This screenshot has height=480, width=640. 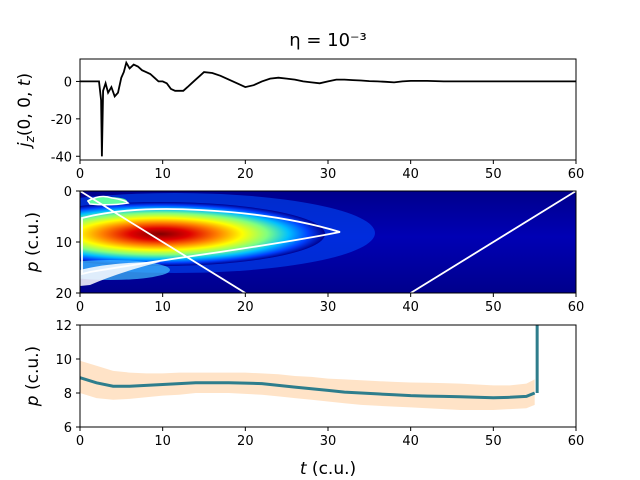 What do you see at coordinates (68, 192) in the screenshot?
I see `middle-ytick-label: 0` at bounding box center [68, 192].